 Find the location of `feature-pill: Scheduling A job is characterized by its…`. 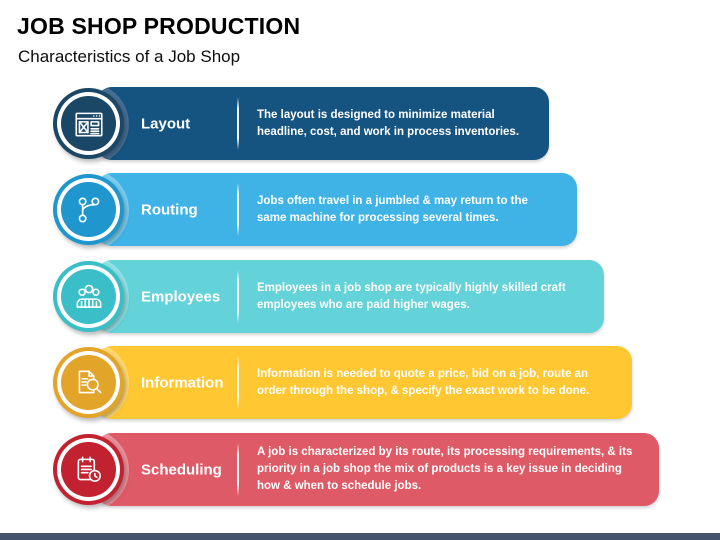

feature-pill: Scheduling A job is characterized by its… is located at coordinates (378, 469).